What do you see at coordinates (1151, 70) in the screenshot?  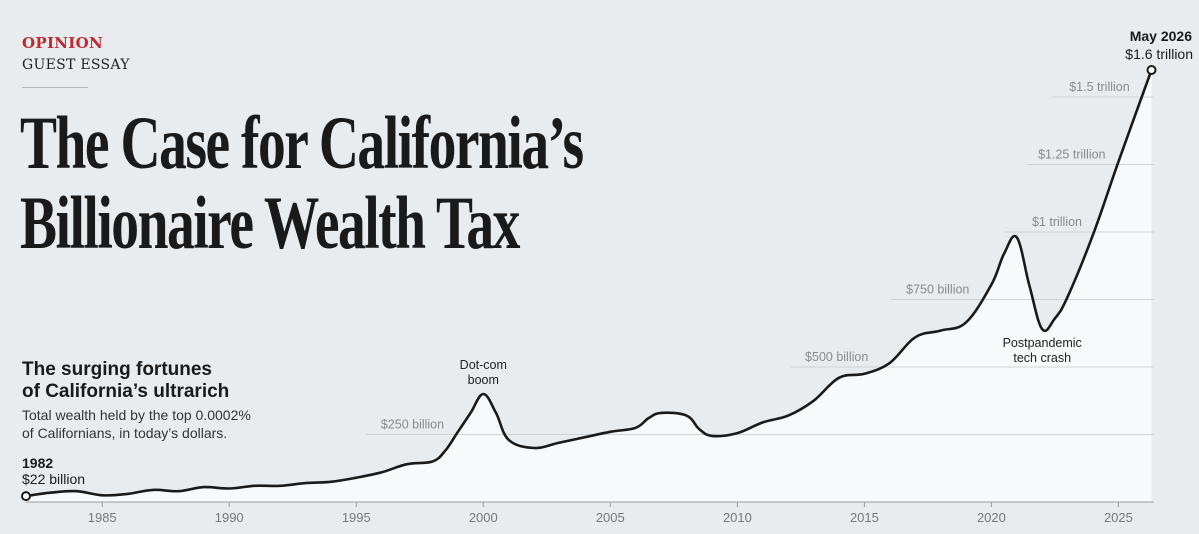 I see `end-point-marker` at bounding box center [1151, 70].